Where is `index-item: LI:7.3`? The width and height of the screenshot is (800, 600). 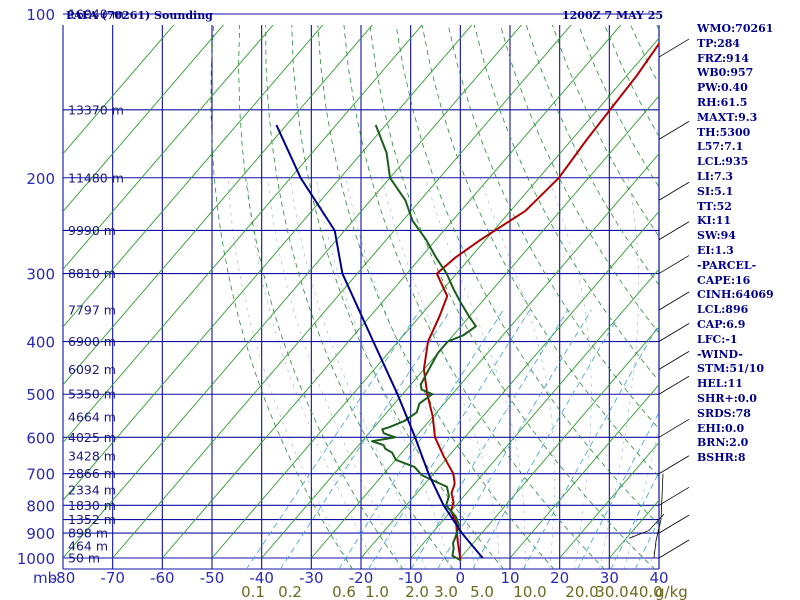
index-item: LI:7.3 is located at coordinates (715, 176).